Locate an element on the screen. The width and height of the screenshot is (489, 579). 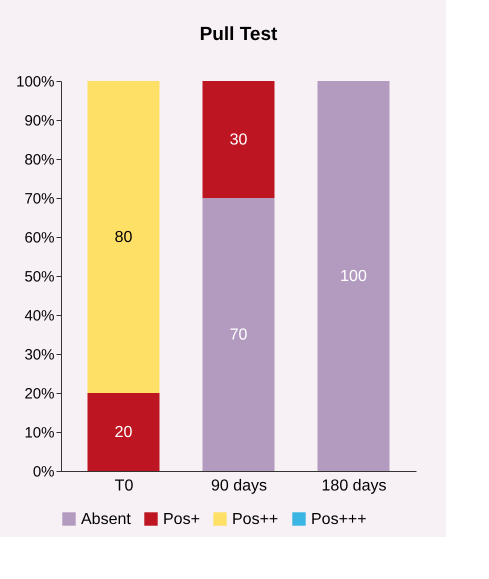
y-tick-label: 60% is located at coordinates (39, 238).